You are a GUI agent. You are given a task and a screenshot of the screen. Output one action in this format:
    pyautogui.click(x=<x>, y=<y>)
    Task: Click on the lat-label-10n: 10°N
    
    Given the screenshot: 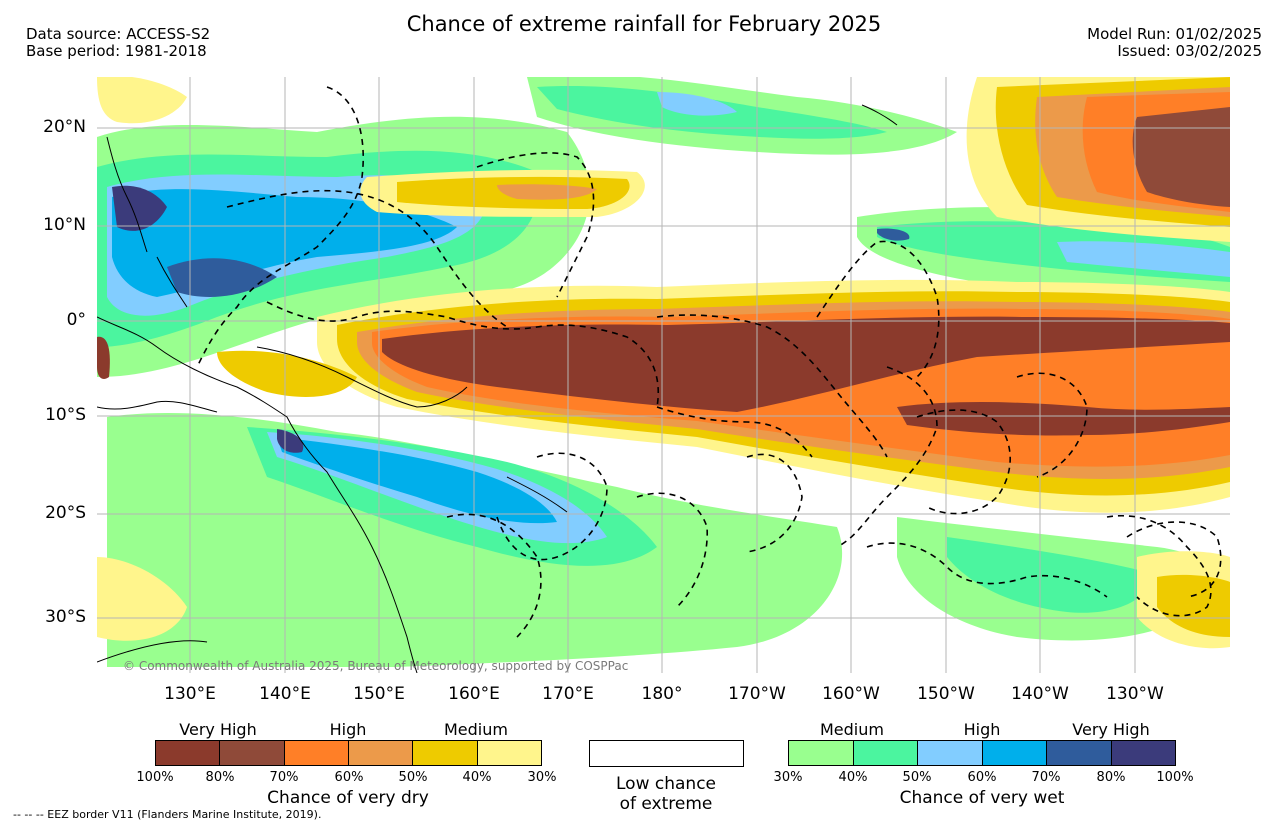 What is the action you would take?
    pyautogui.click(x=64, y=225)
    